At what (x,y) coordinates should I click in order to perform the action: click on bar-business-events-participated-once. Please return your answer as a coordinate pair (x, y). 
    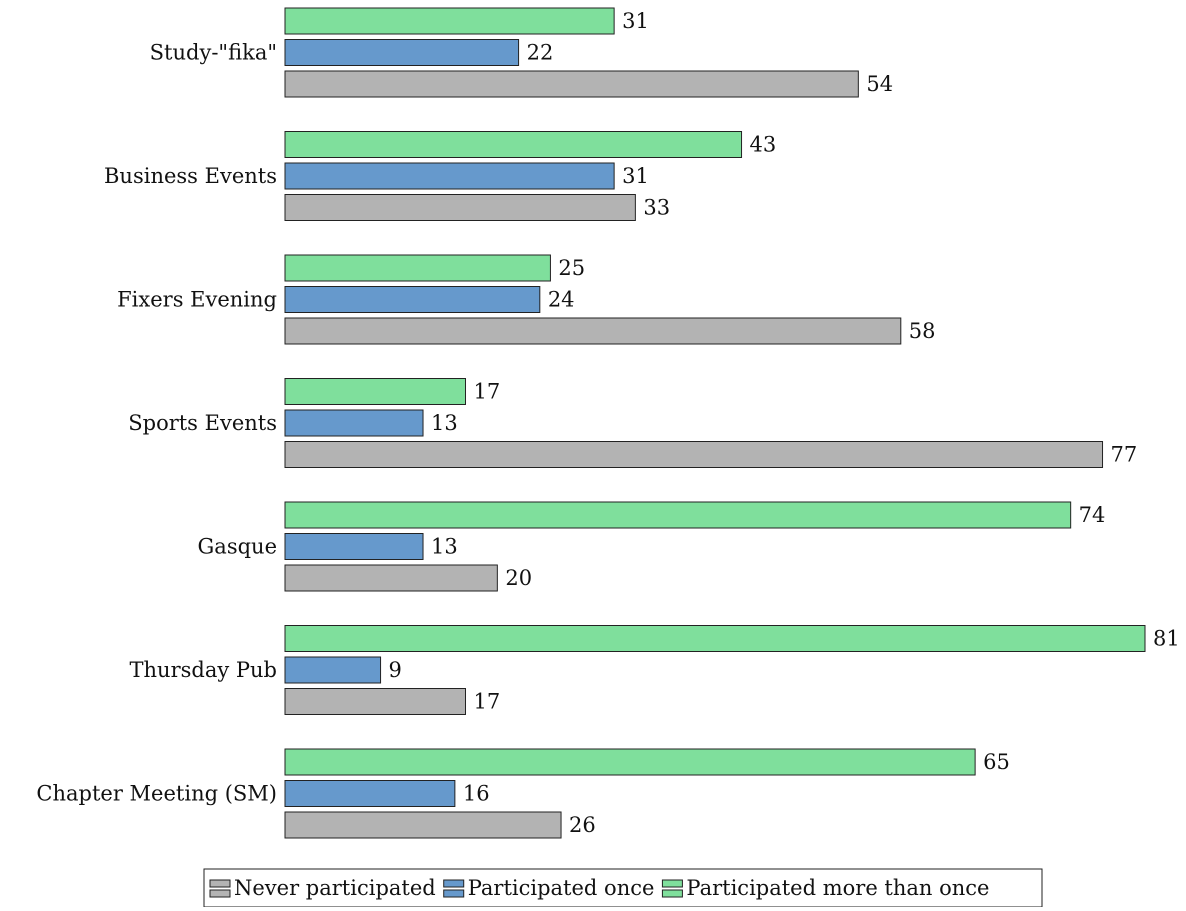
    Looking at the image, I should click on (449, 176).